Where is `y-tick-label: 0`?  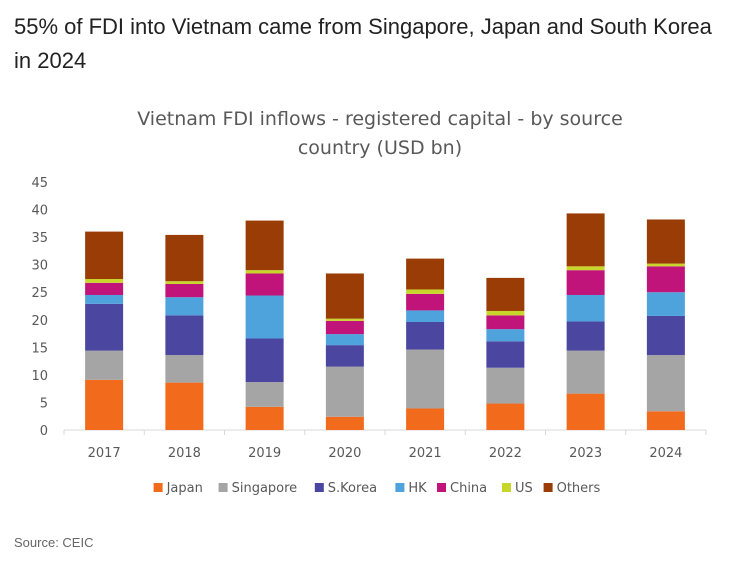
y-tick-label: 0 is located at coordinates (44, 431).